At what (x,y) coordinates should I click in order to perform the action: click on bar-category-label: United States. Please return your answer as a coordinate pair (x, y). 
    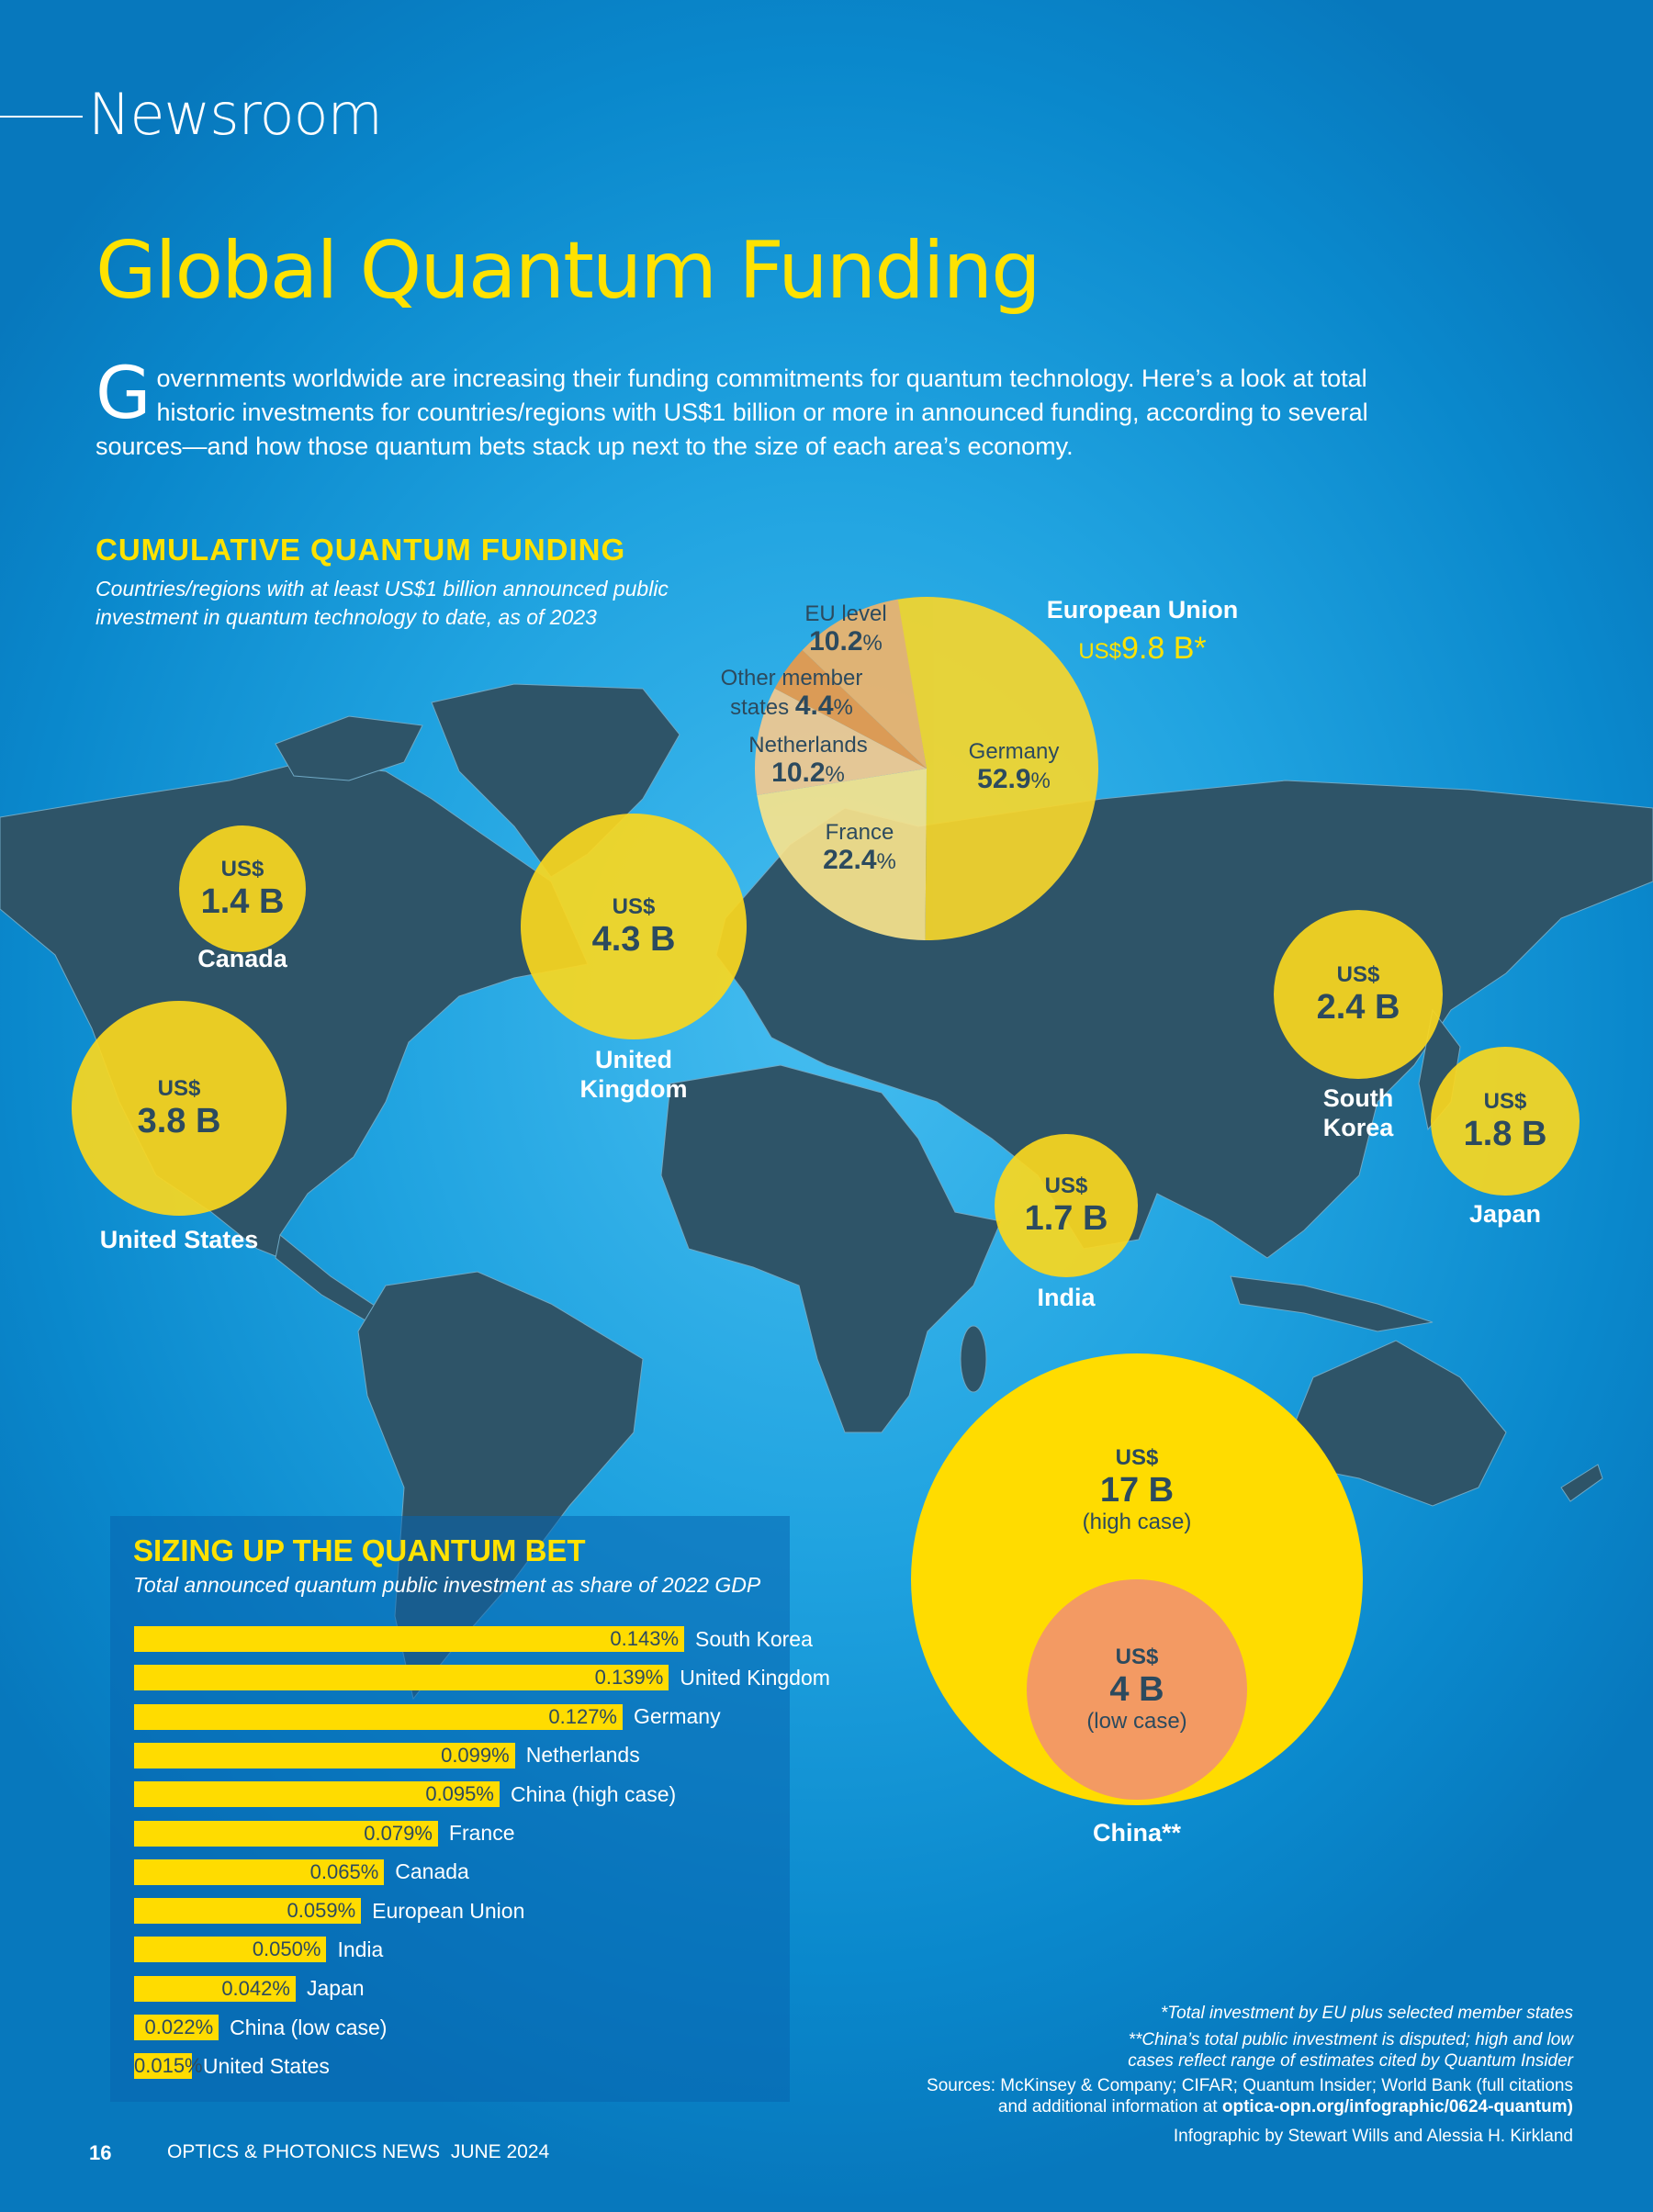
    Looking at the image, I should click on (266, 2065).